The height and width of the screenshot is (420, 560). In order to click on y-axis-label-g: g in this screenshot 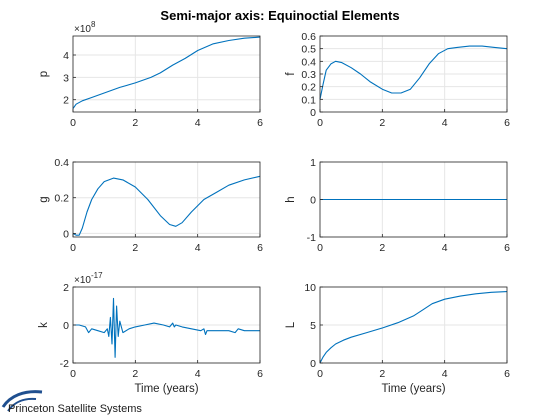, I will do `click(44, 199)`.